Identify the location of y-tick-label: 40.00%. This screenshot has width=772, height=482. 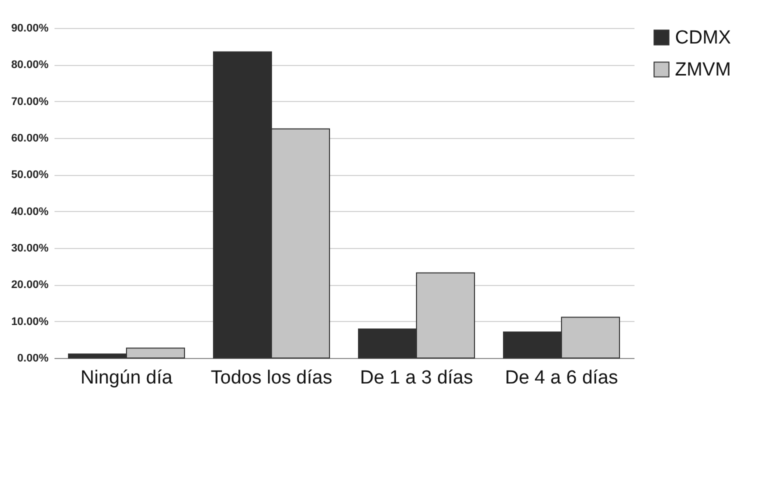
(30, 212).